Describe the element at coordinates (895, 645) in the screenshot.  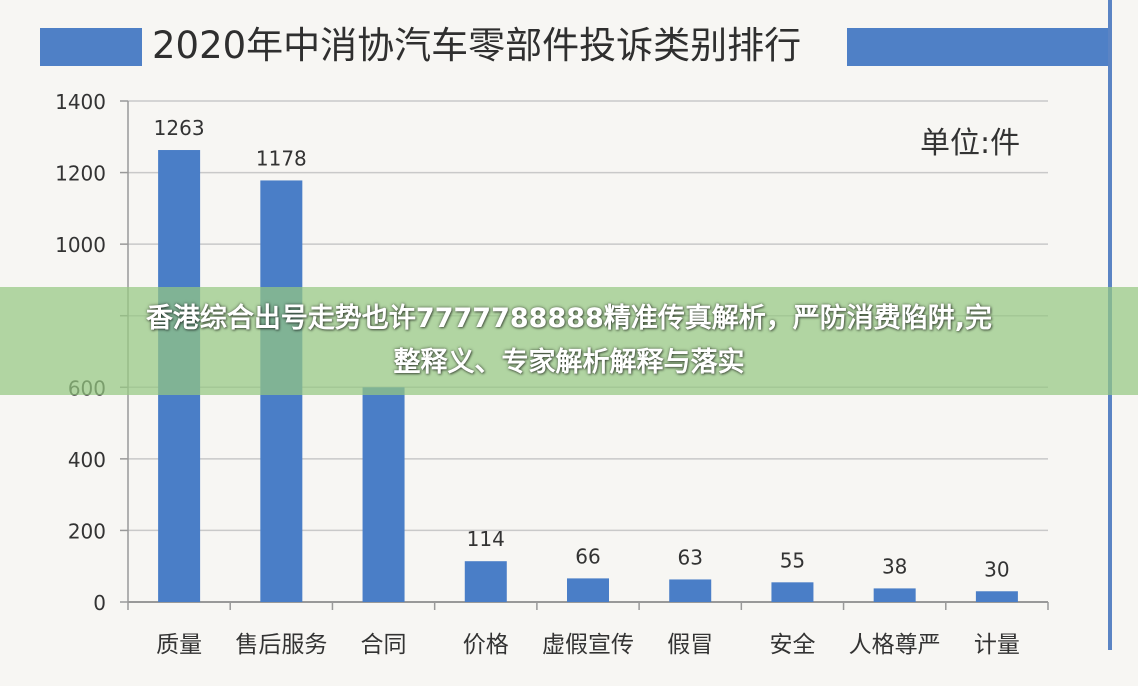
I see `x-category-label: 人格尊严` at that location.